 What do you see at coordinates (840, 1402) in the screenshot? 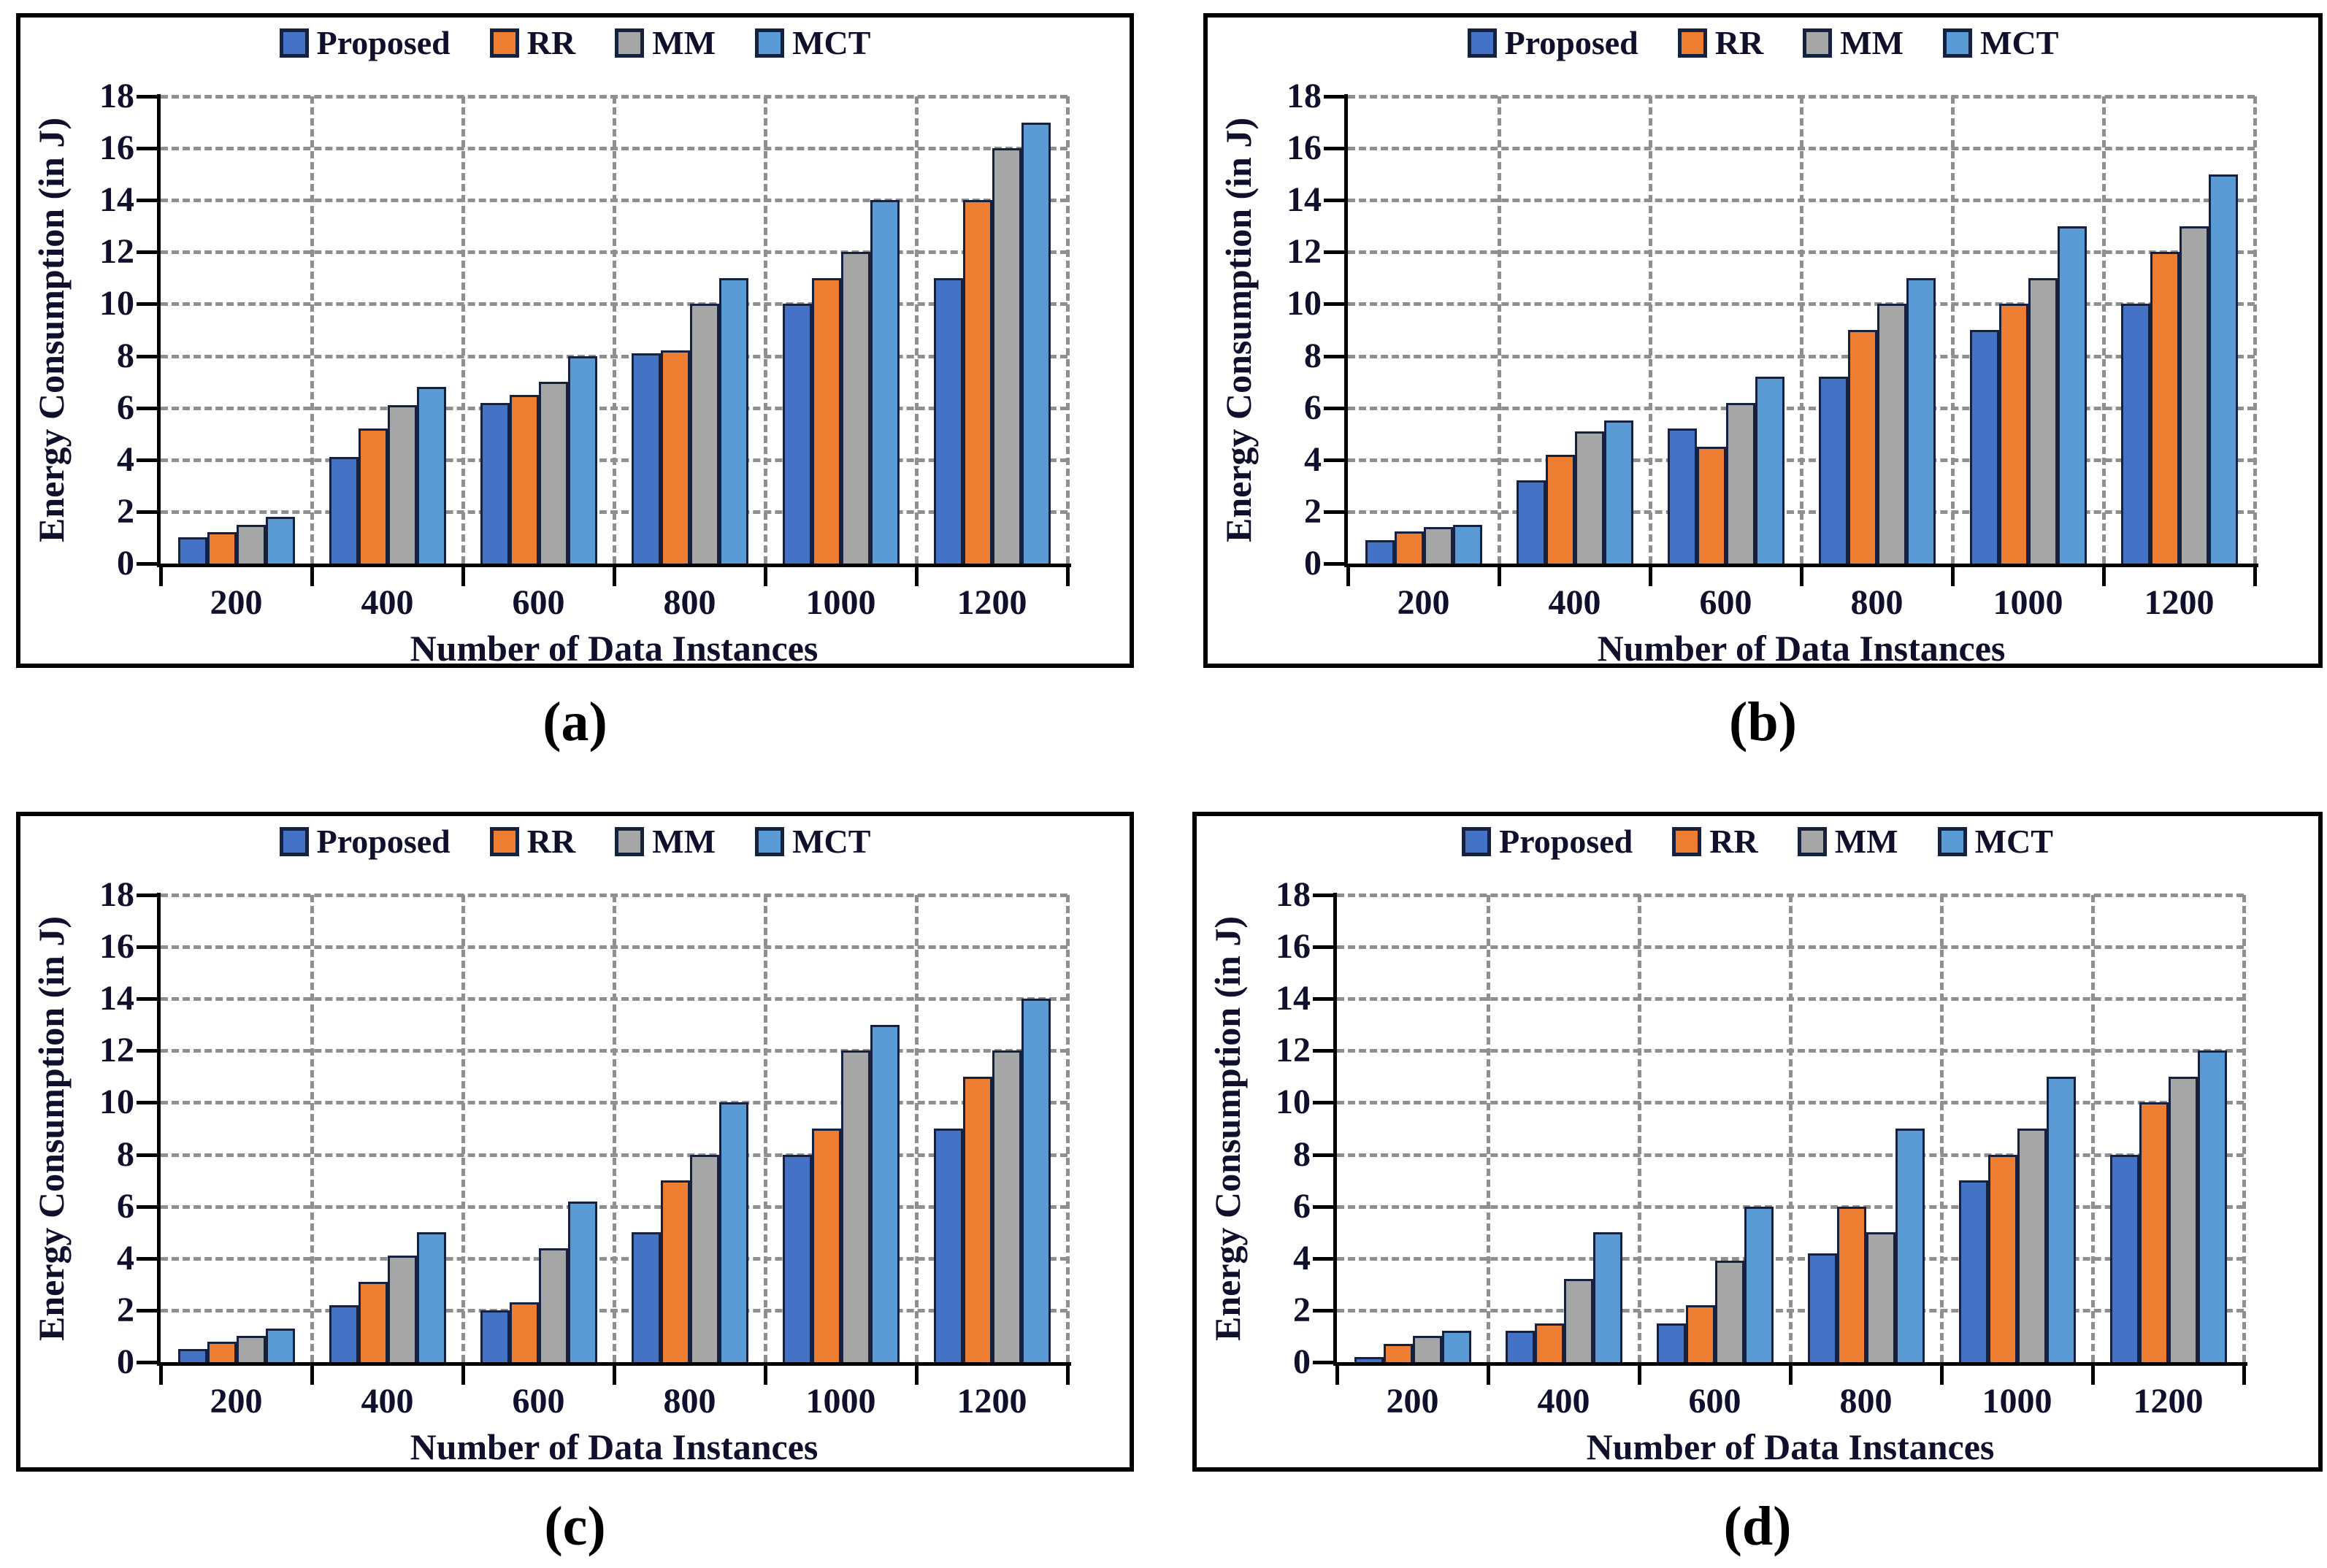
I see `x-tick-label: 1000` at bounding box center [840, 1402].